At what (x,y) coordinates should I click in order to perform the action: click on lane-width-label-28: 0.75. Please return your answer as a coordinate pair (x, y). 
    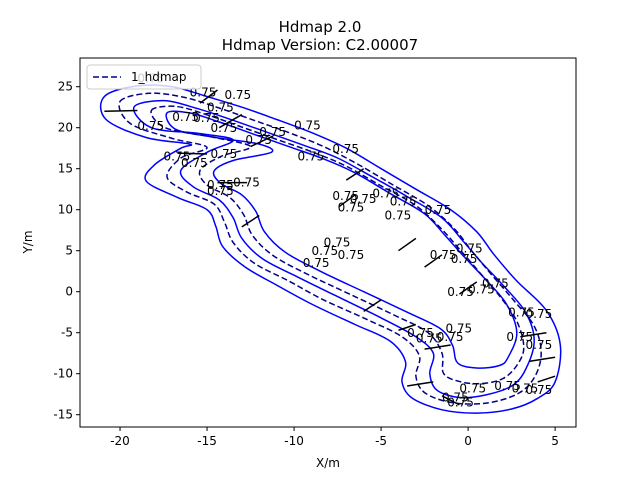
    Looking at the image, I should click on (351, 255).